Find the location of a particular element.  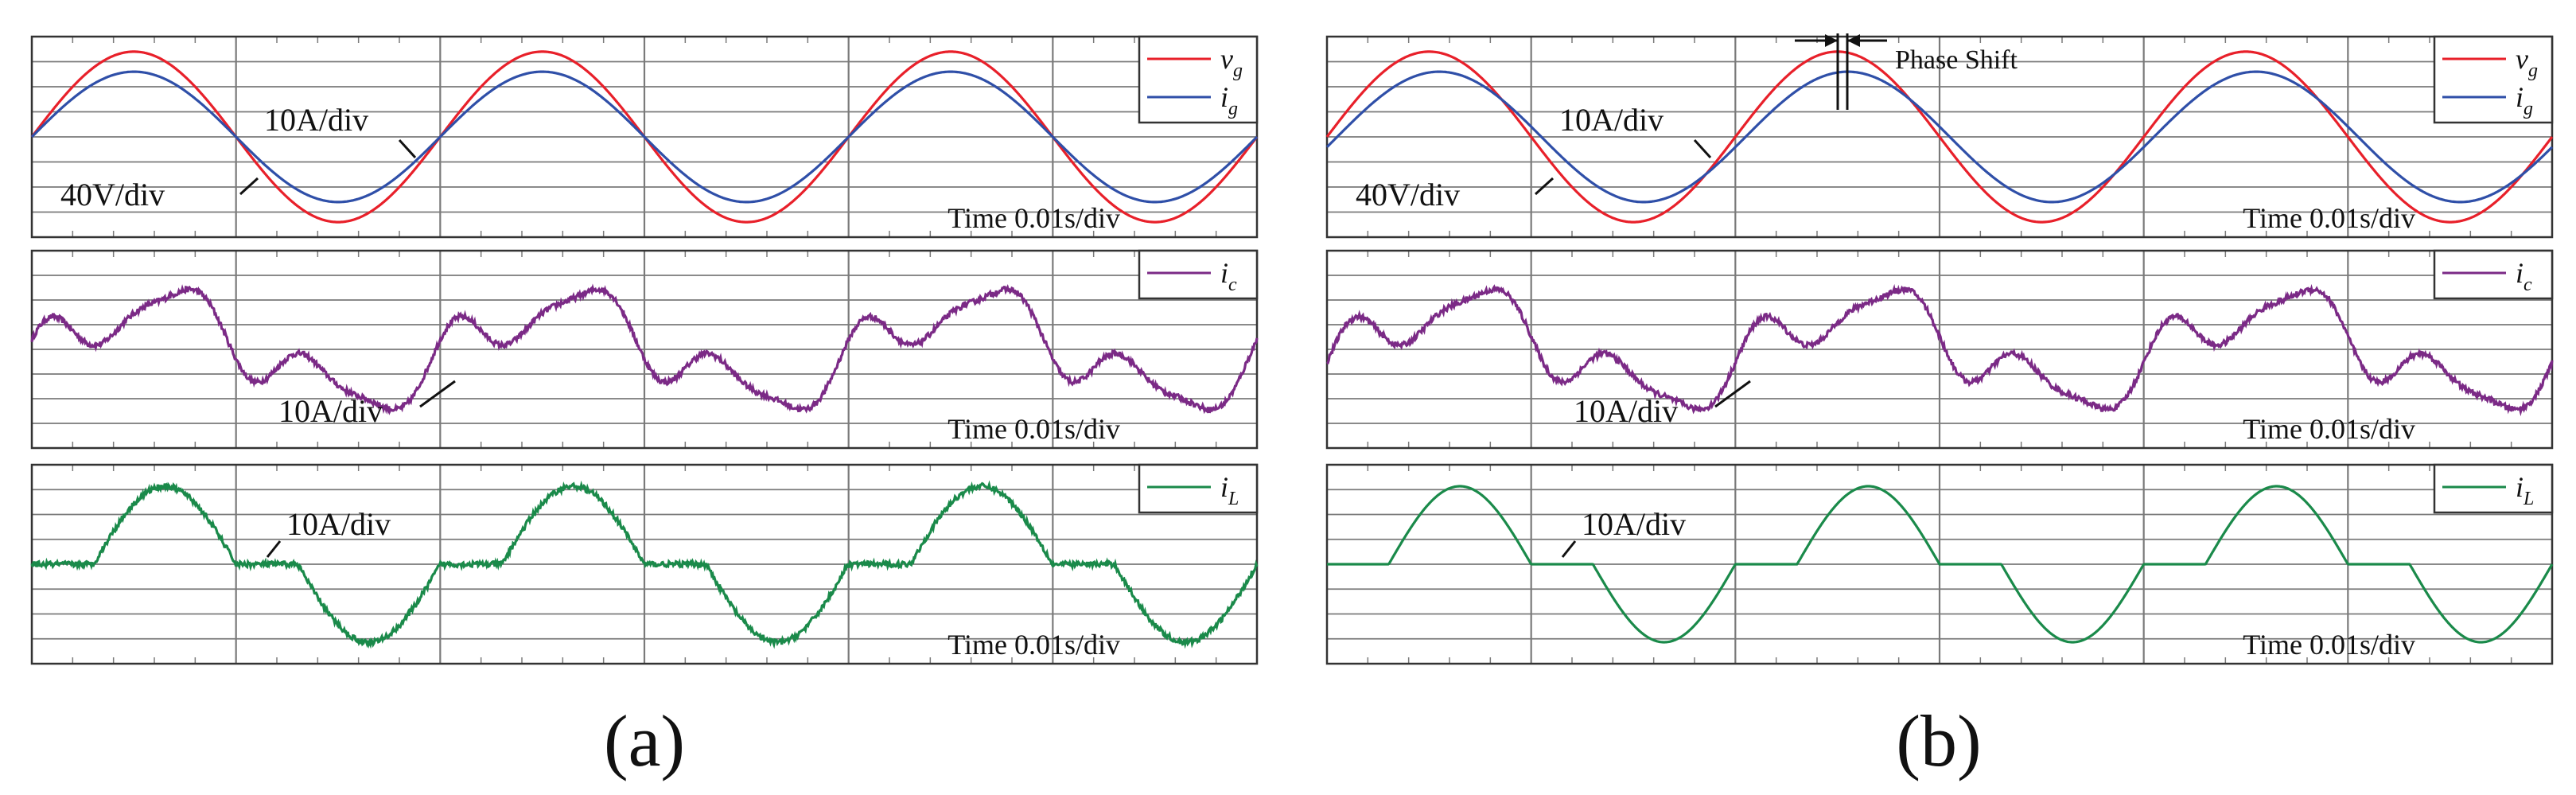

caption-a: (a) is located at coordinates (645, 740).